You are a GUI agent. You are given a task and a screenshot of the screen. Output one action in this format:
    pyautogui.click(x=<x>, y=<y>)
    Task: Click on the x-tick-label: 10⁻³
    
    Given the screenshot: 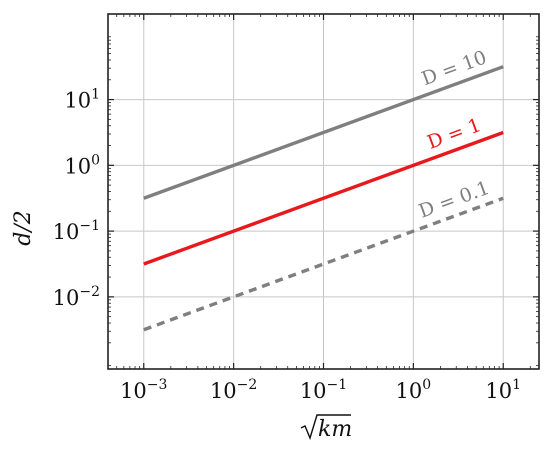 What is the action you would take?
    pyautogui.click(x=143, y=390)
    